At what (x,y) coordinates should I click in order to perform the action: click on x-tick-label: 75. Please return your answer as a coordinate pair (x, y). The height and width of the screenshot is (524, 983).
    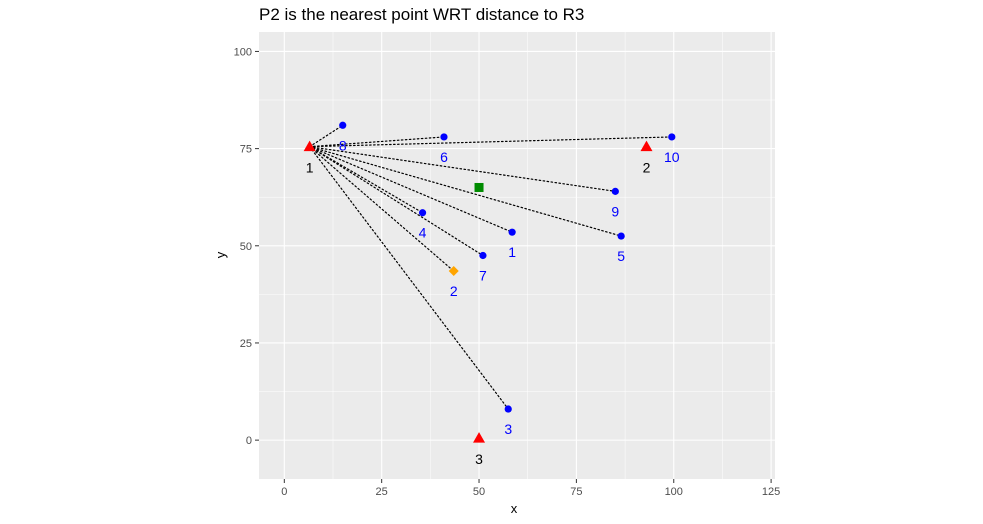
    Looking at the image, I should click on (576, 492).